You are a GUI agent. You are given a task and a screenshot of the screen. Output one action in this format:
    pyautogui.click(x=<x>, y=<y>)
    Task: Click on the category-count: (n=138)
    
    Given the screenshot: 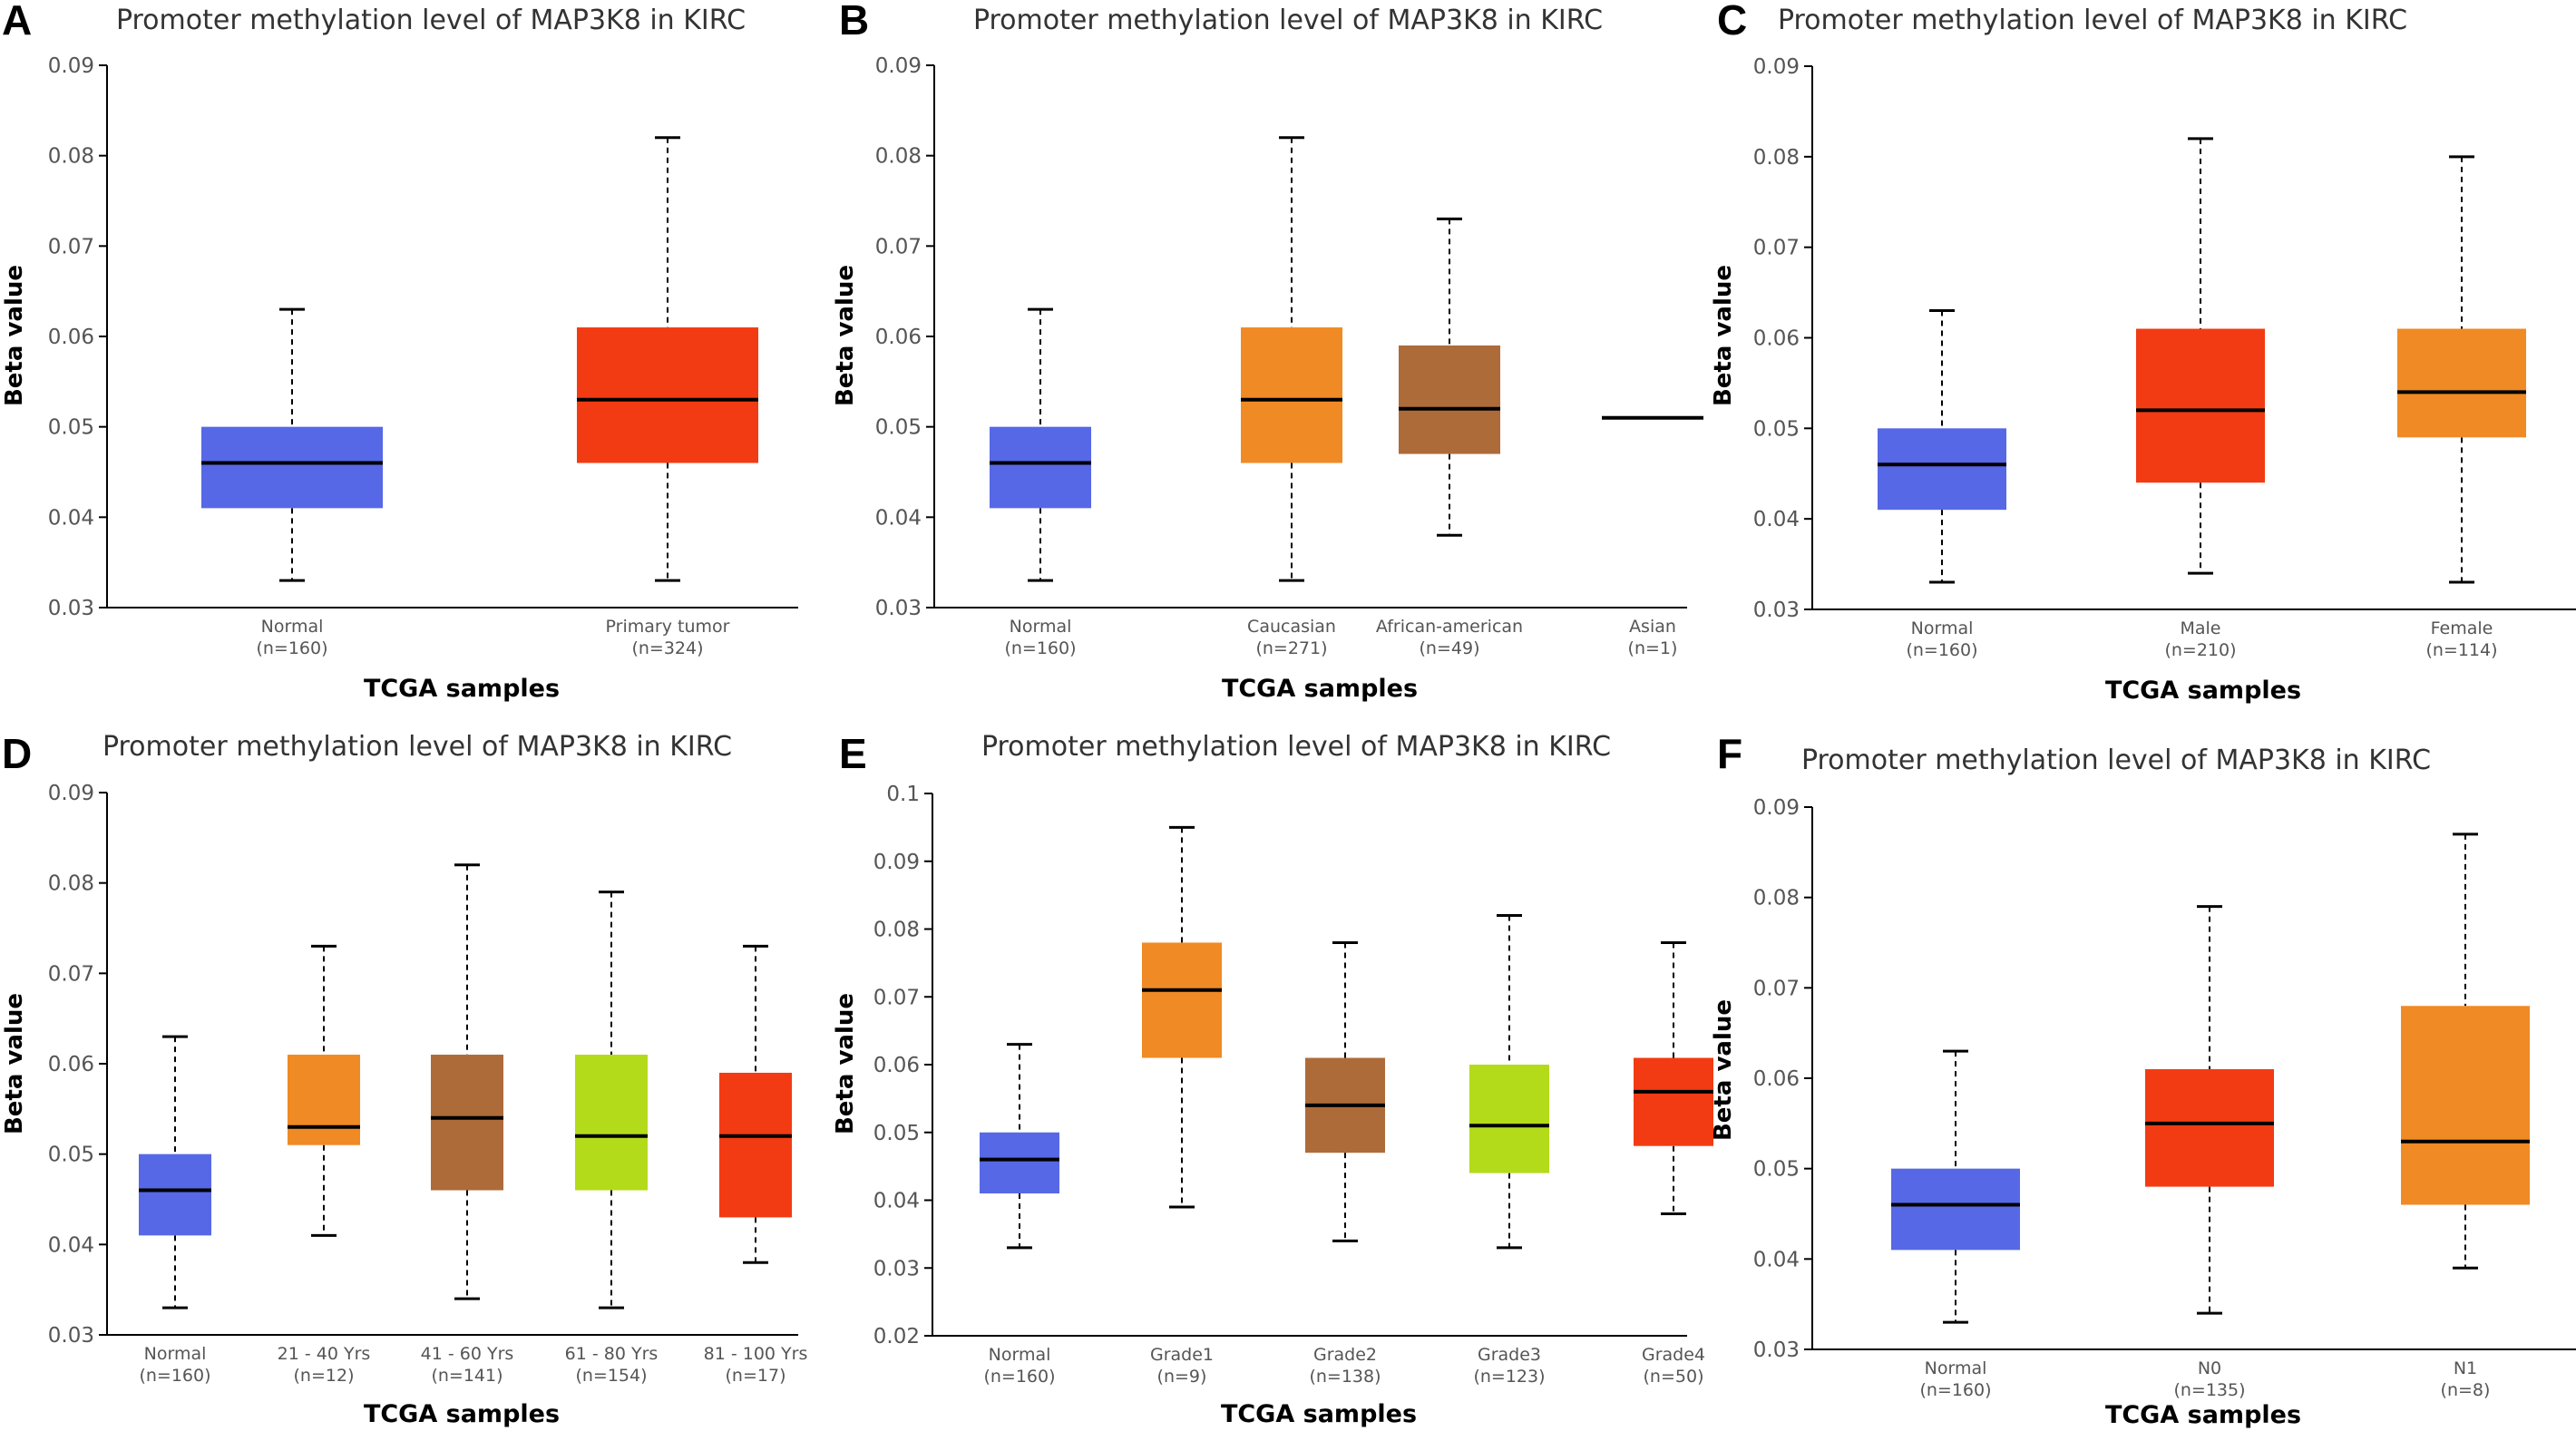 What is the action you would take?
    pyautogui.click(x=1345, y=1377)
    